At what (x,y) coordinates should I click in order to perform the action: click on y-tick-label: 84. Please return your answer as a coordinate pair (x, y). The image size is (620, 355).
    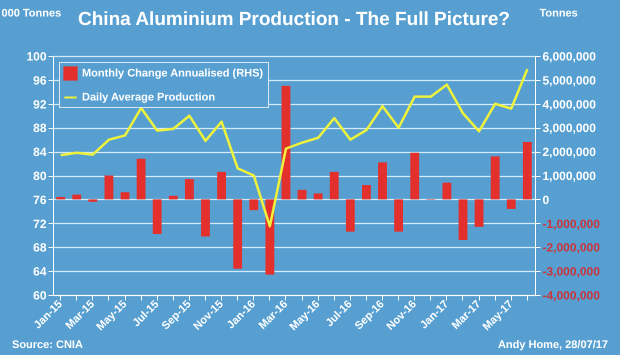
    Looking at the image, I should click on (40, 152).